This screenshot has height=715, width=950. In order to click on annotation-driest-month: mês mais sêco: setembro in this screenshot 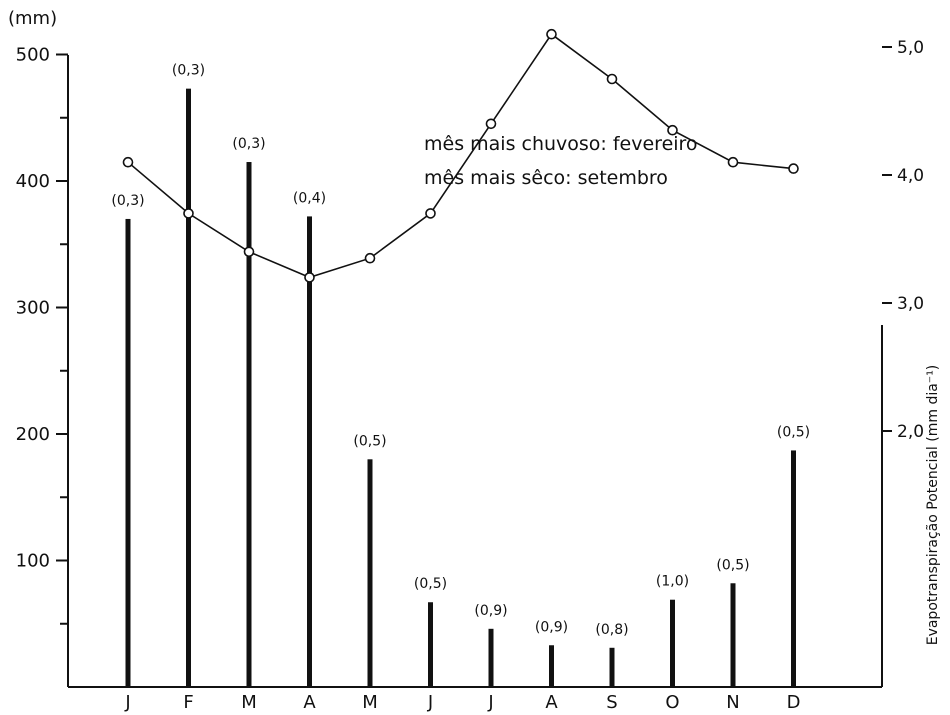, I will do `click(546, 178)`.